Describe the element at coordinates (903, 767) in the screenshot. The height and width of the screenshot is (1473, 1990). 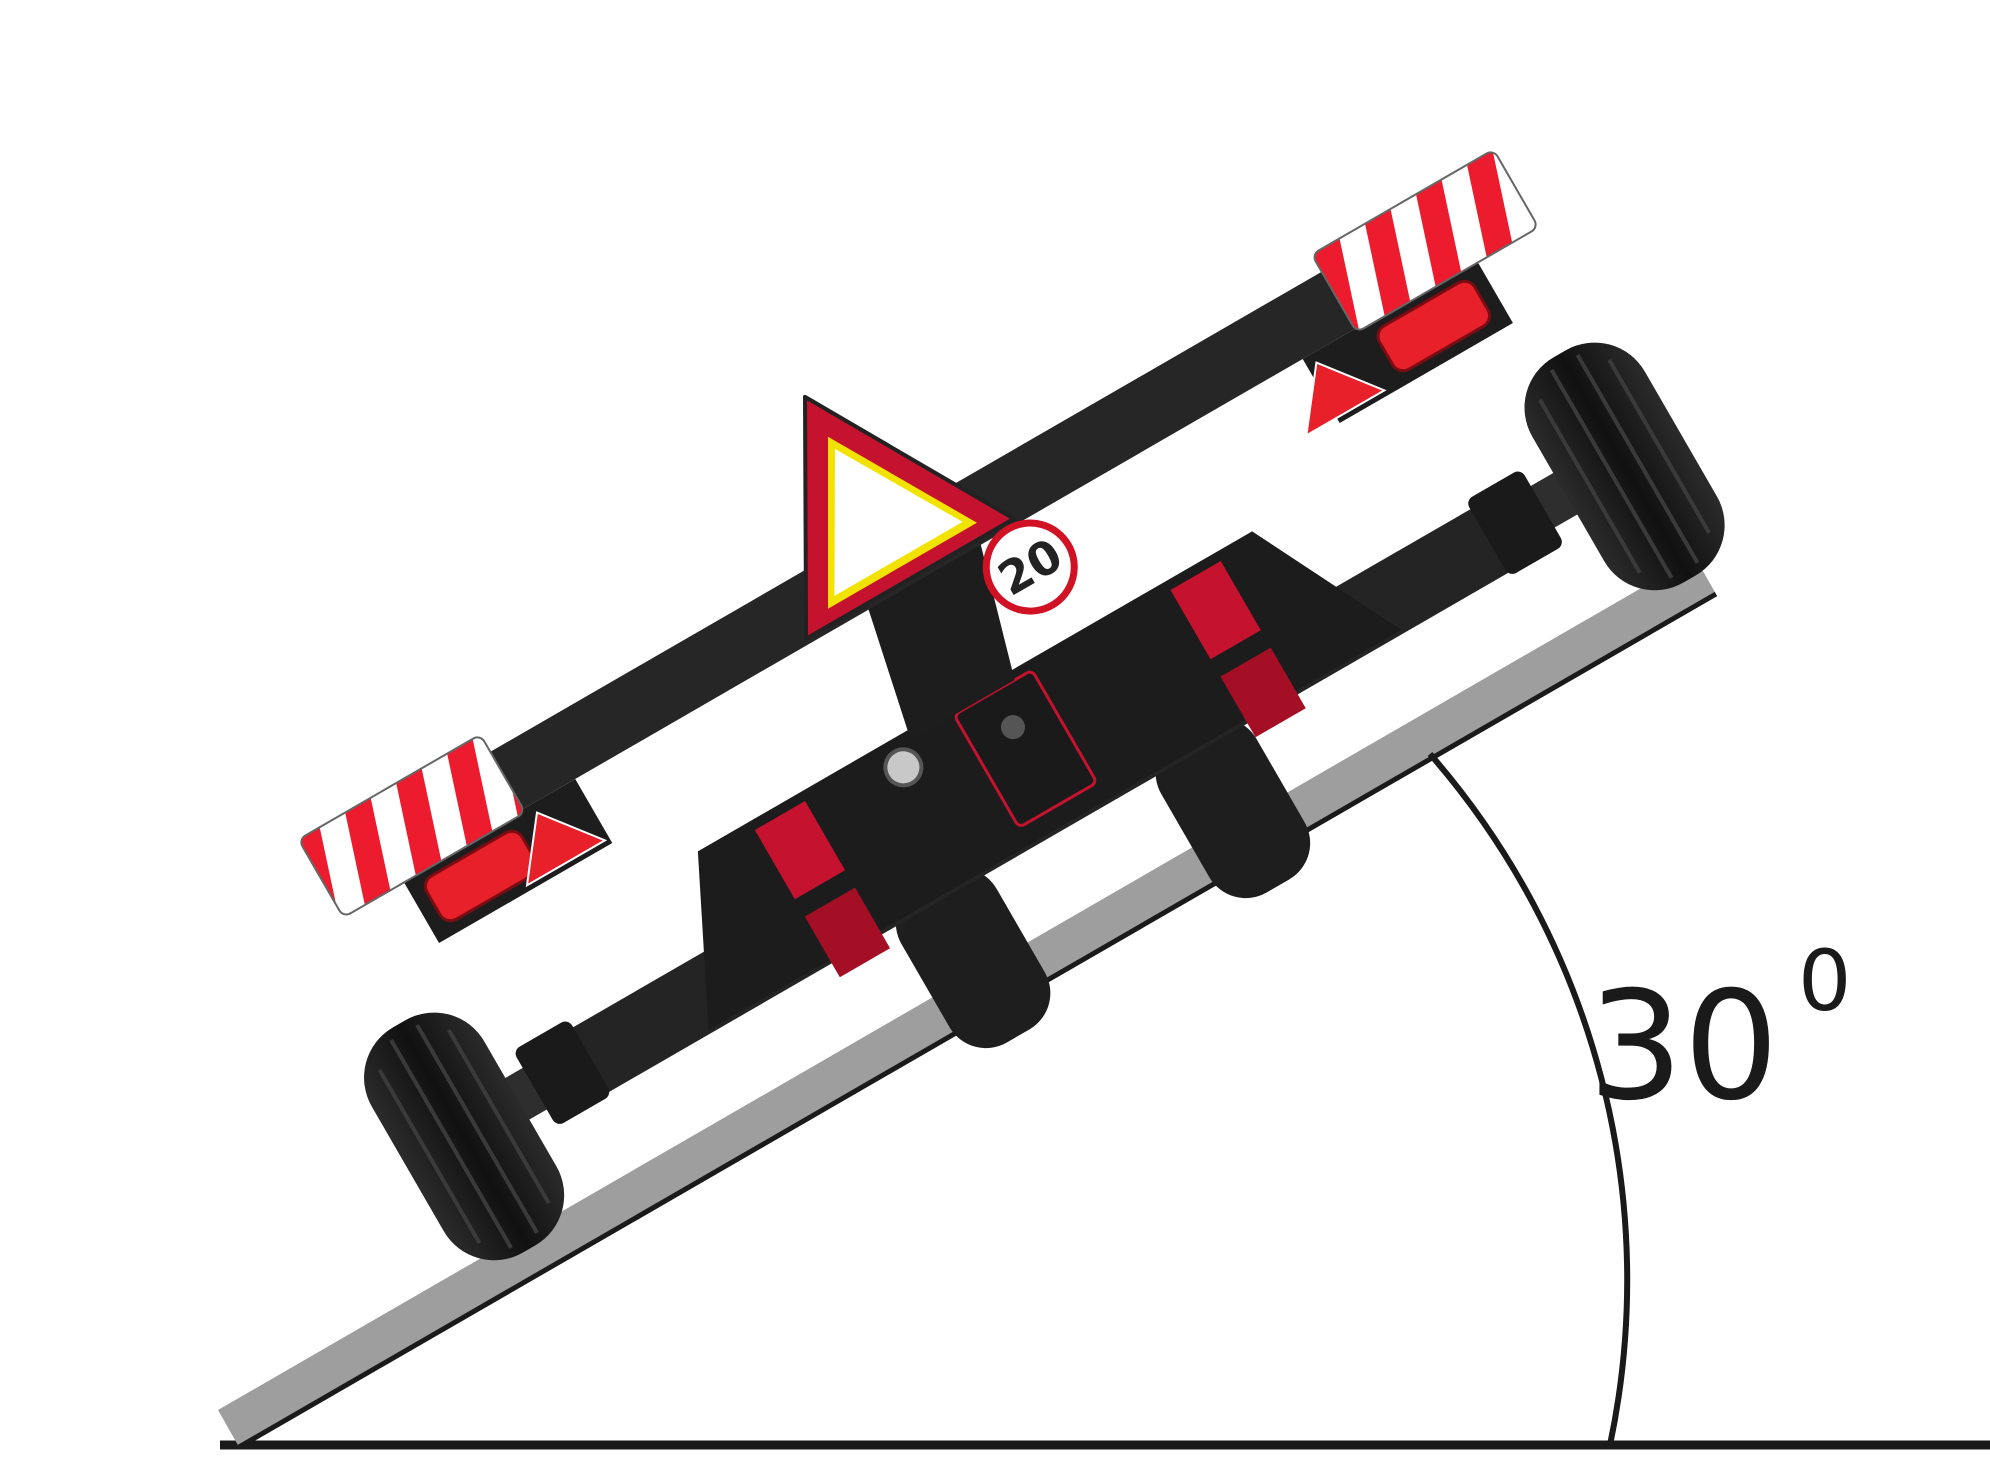
I see `pivot-bolt` at that location.